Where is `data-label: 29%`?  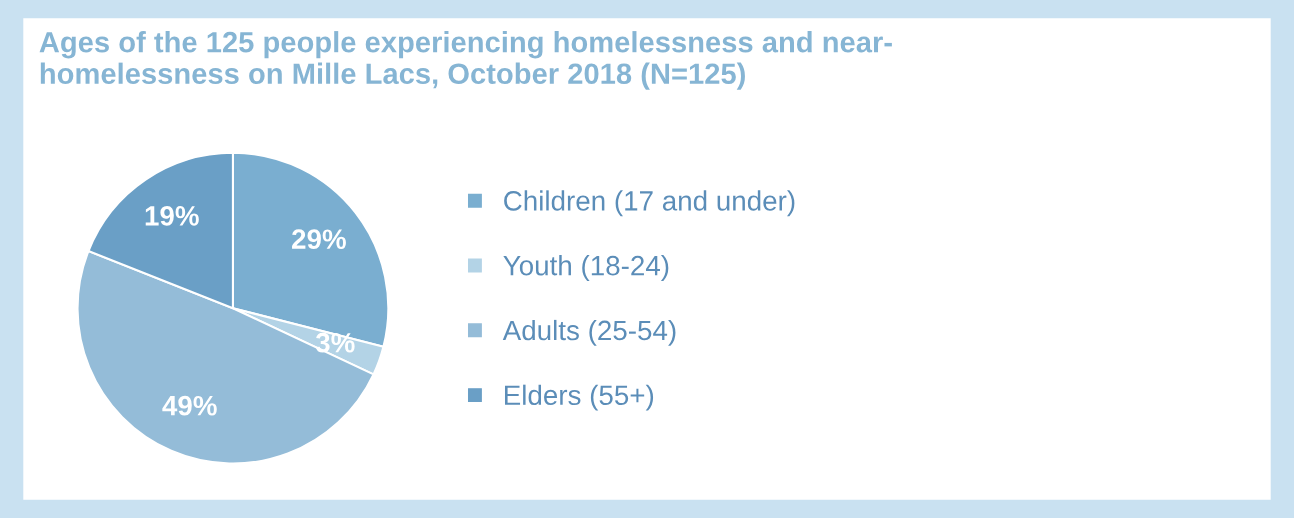 data-label: 29% is located at coordinates (319, 239).